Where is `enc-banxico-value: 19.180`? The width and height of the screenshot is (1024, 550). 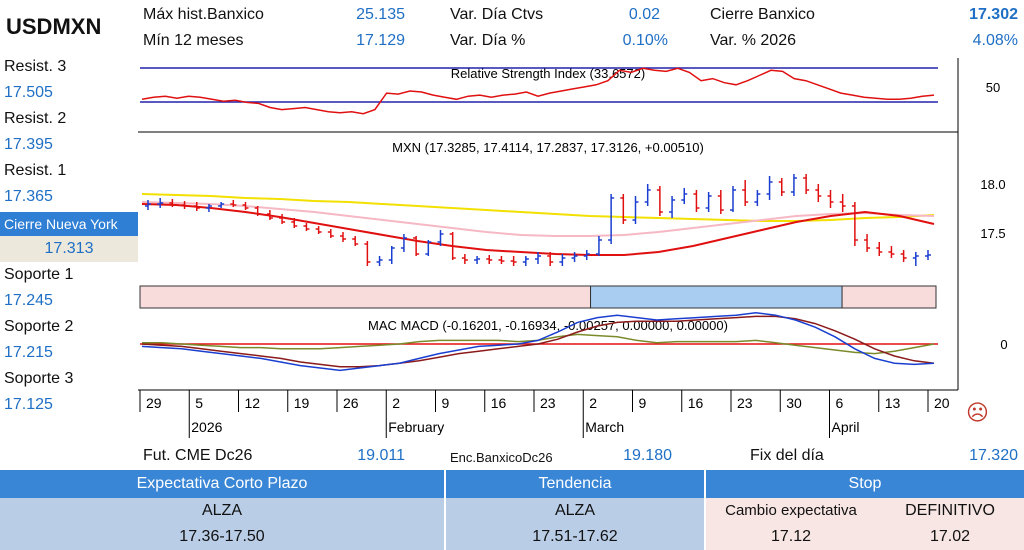 enc-banxico-value: 19.180 is located at coordinates (647, 455).